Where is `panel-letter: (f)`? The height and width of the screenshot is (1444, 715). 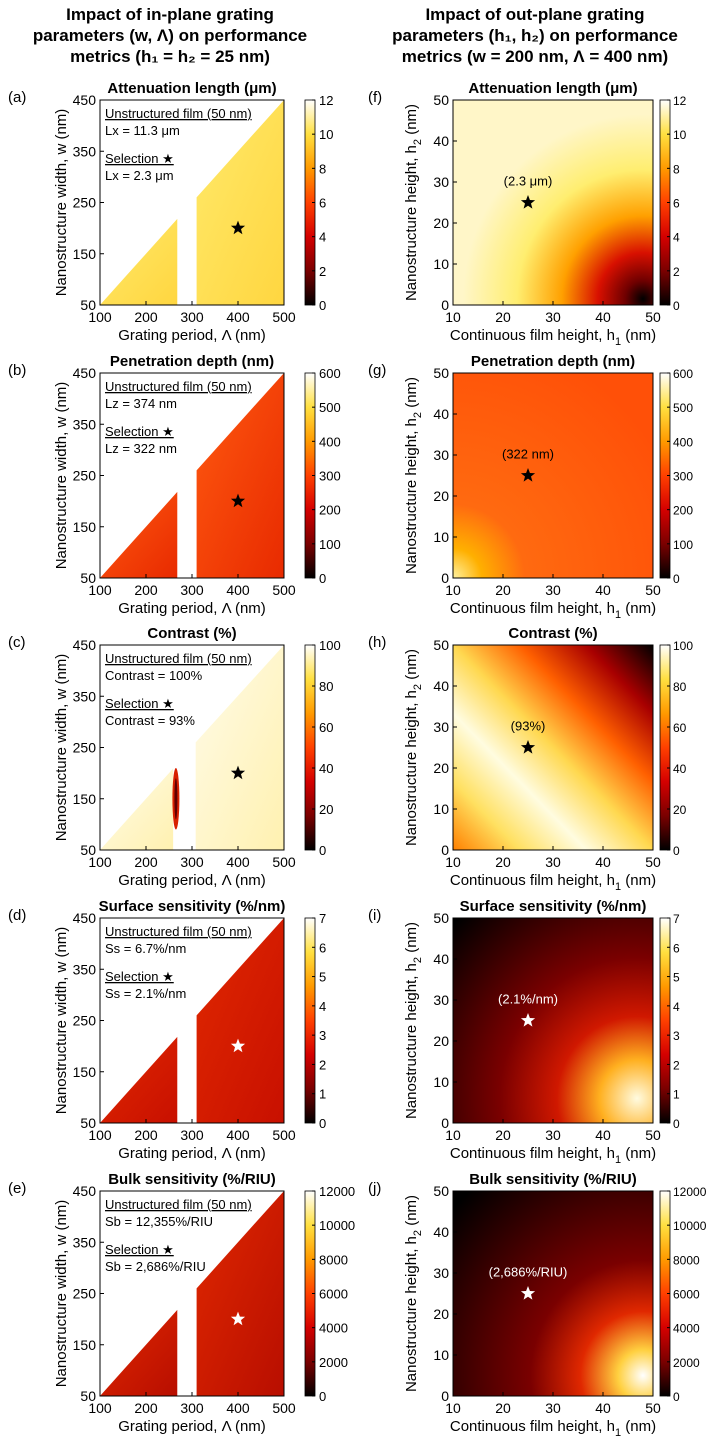
panel-letter: (f) is located at coordinates (375, 97).